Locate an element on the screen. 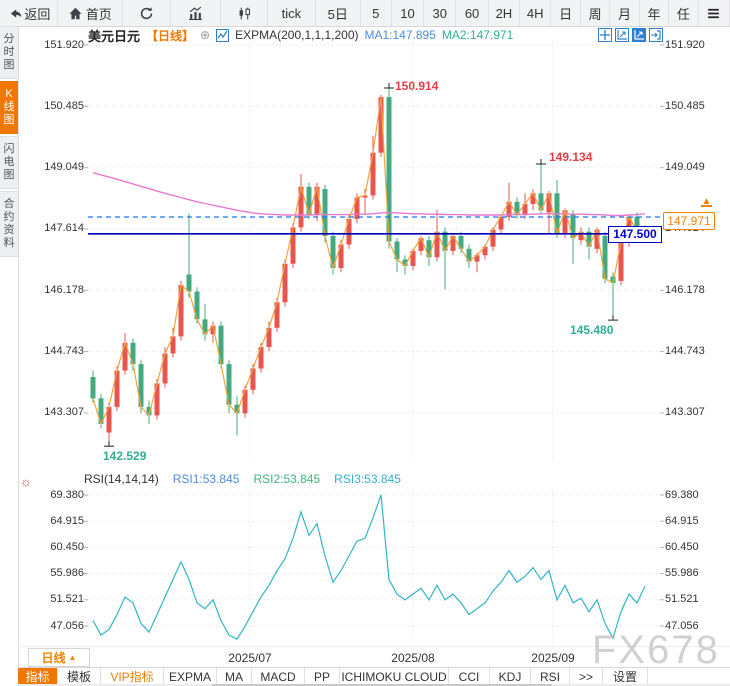 The width and height of the screenshot is (730, 686). interval-custom: 任 is located at coordinates (684, 13).